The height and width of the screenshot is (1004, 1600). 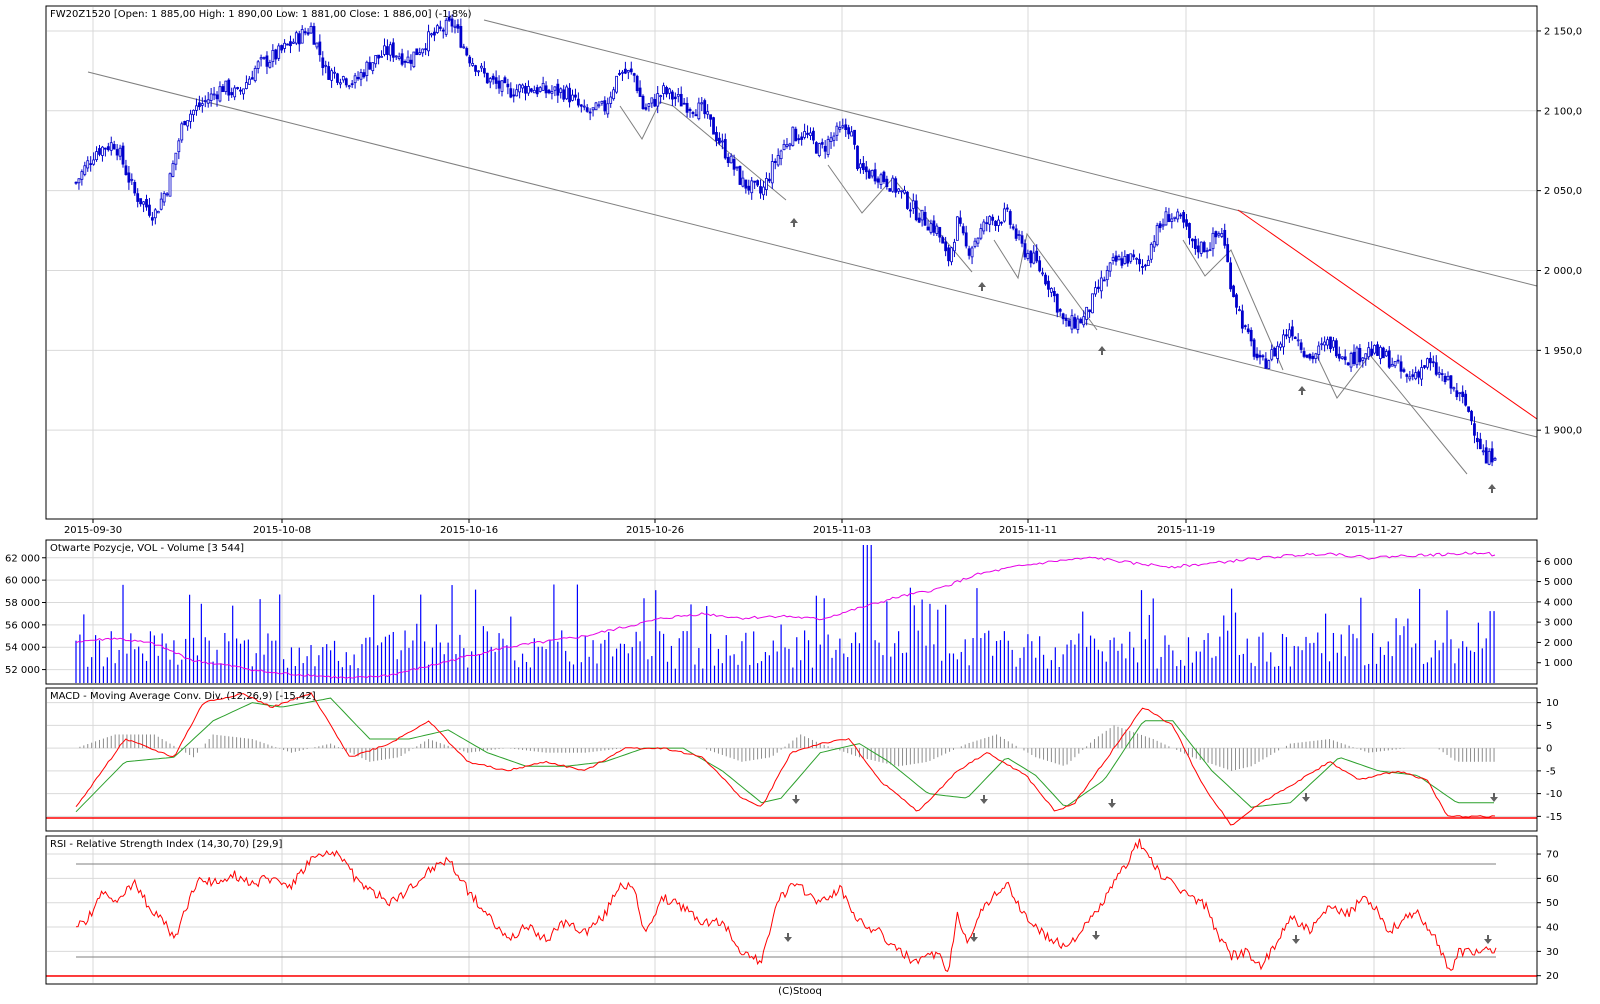 I want to click on date-tick-label: 2015-11-03, so click(x=842, y=530).